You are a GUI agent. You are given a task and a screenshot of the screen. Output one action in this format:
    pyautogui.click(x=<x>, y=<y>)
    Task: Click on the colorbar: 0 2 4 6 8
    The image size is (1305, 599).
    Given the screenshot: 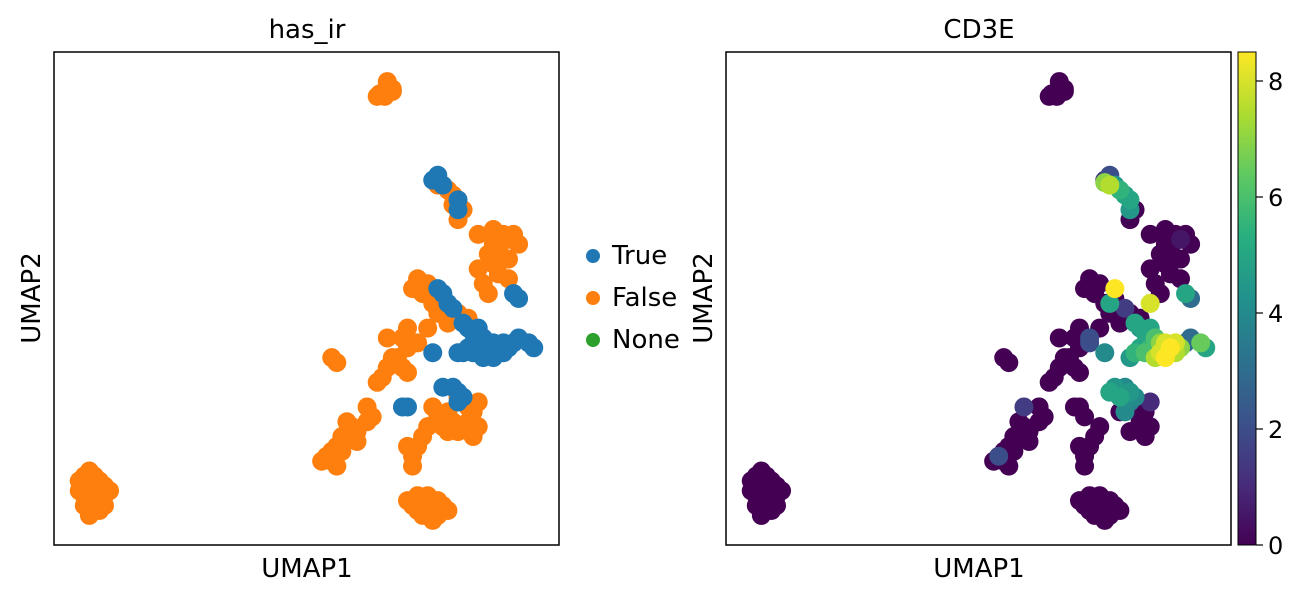 What is the action you would take?
    pyautogui.click(x=1260, y=305)
    